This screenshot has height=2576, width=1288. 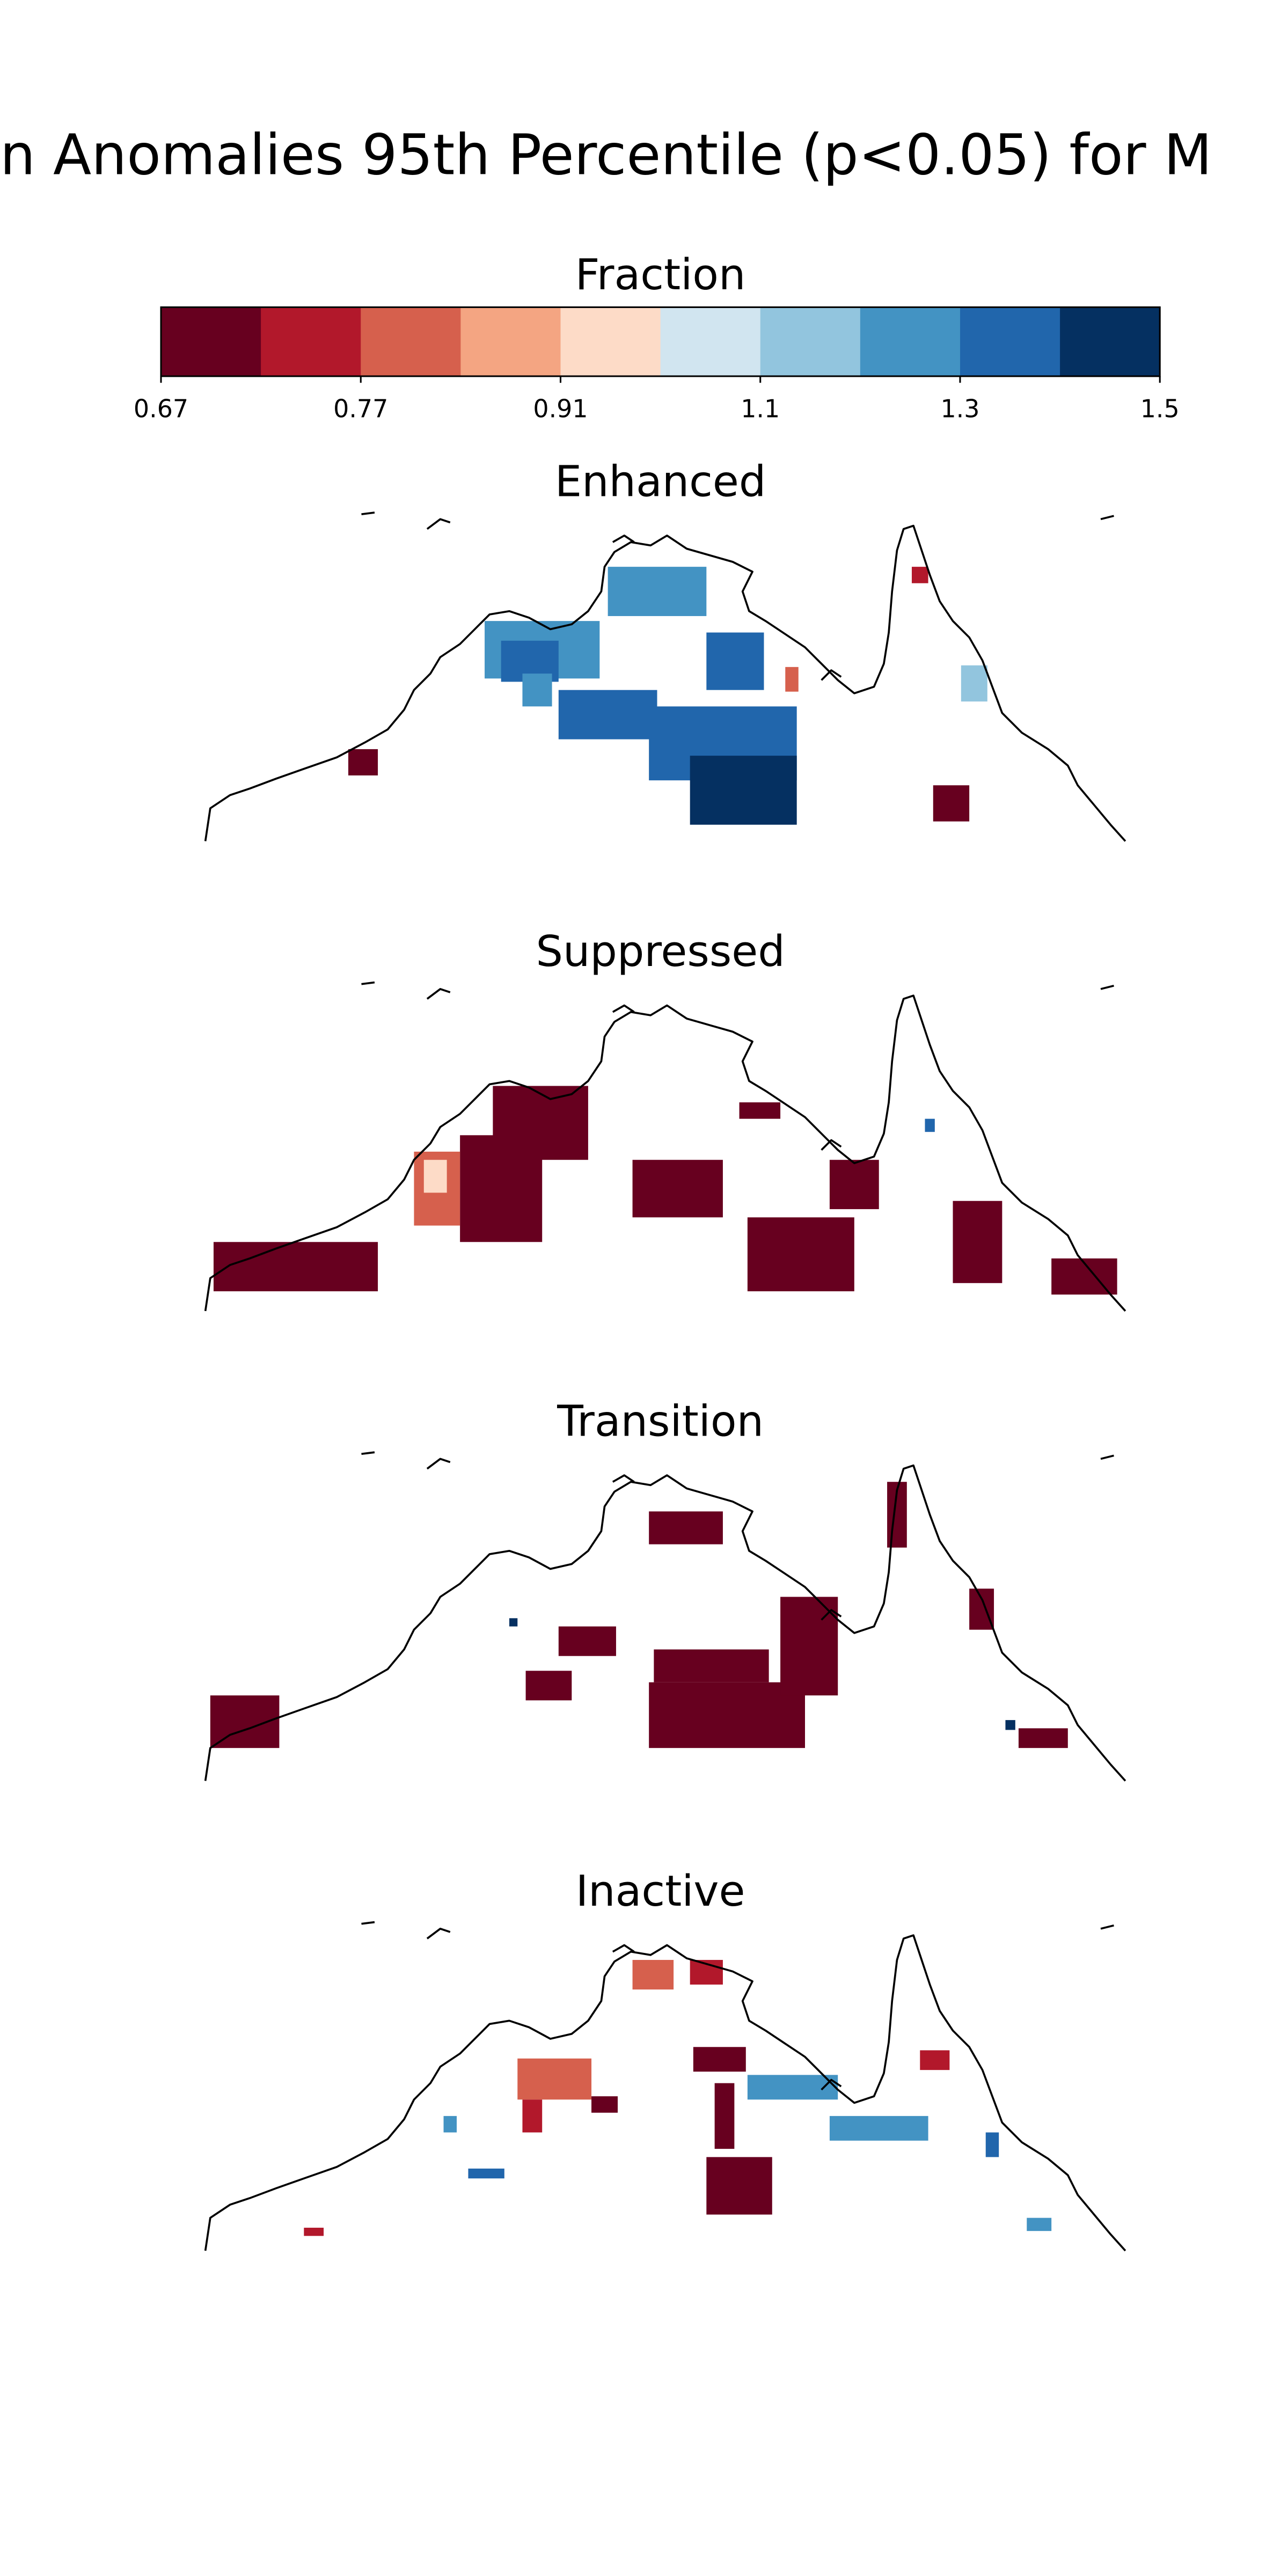 What do you see at coordinates (660, 481) in the screenshot?
I see `panel-title: Enhanced` at bounding box center [660, 481].